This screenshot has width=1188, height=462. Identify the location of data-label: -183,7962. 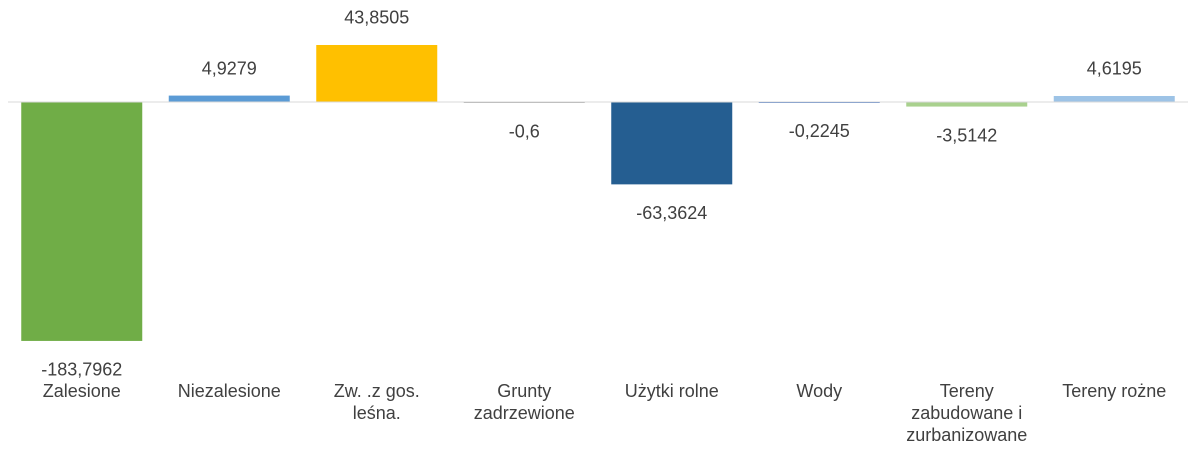
(81, 370).